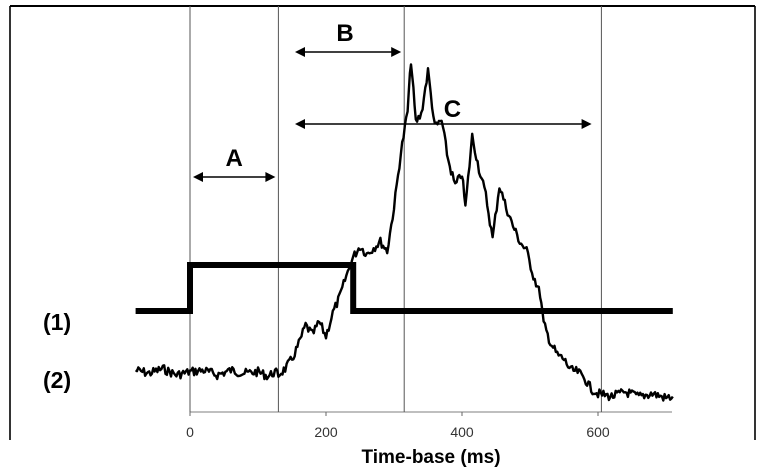 This screenshot has height=476, width=758. I want to click on series-1-label: (1), so click(57, 322).